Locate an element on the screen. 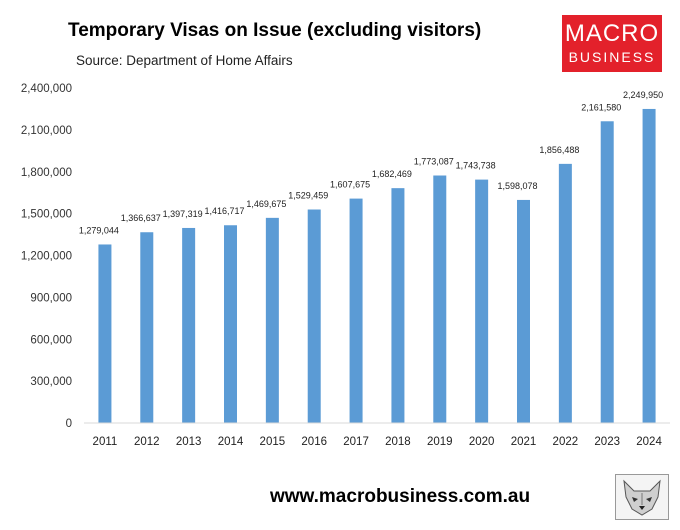 The width and height of the screenshot is (680, 530). data-label-2013: 1,397,319 is located at coordinates (183, 214).